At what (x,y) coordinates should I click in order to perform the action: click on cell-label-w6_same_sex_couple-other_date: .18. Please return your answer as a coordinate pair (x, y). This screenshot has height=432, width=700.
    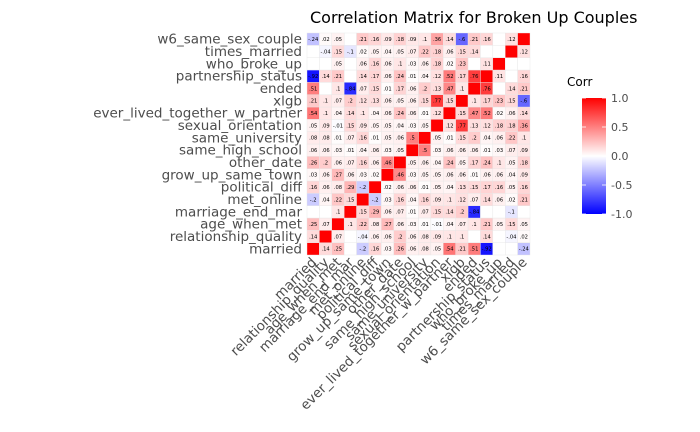
    Looking at the image, I should click on (400, 40).